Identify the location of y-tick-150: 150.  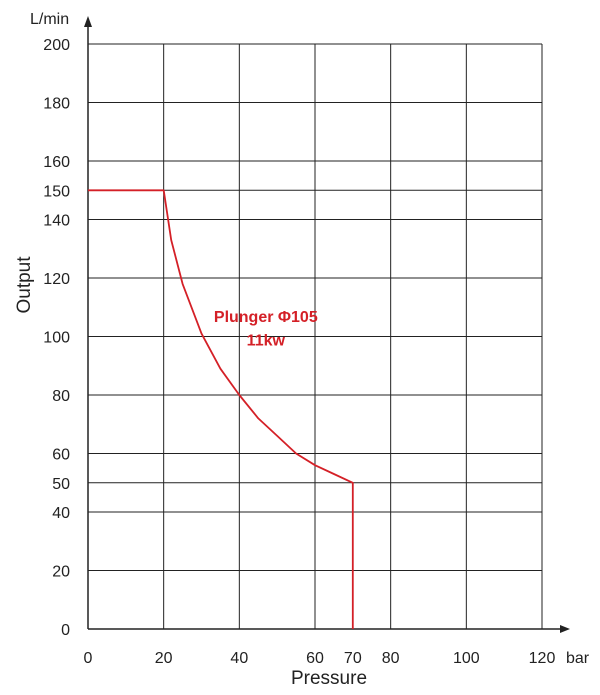
(56, 191).